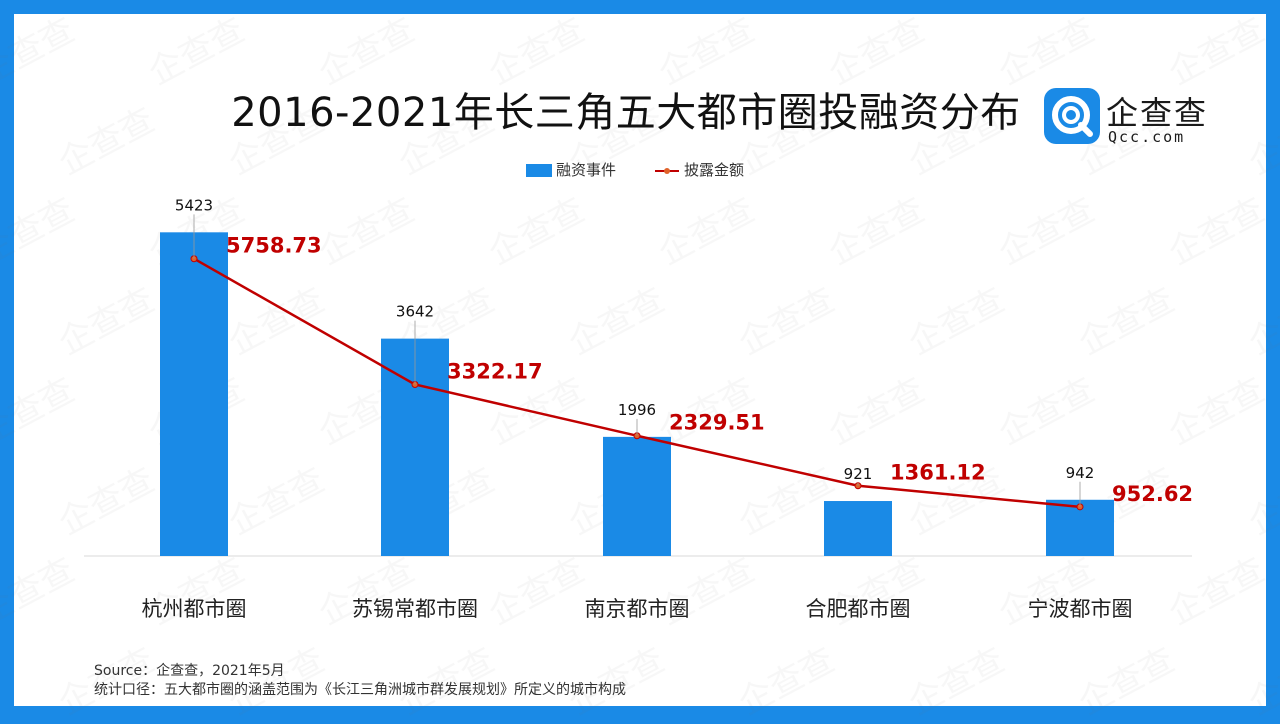 The image size is (1280, 724). Describe the element at coordinates (1147, 137) in the screenshot. I see `logo-text-en: Qcc.com` at that location.